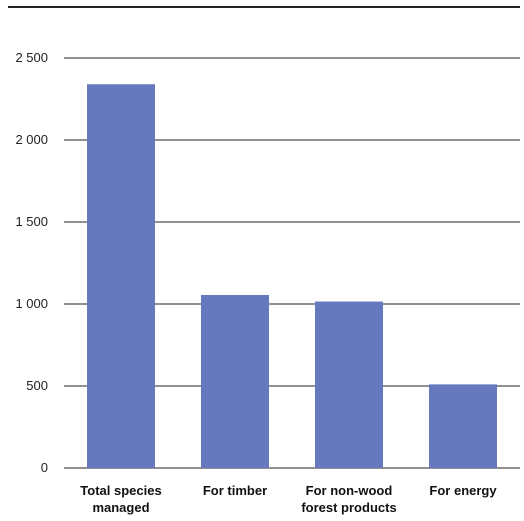 The width and height of the screenshot is (524, 521). Describe the element at coordinates (264, 7) in the screenshot. I see `top-rule` at that location.